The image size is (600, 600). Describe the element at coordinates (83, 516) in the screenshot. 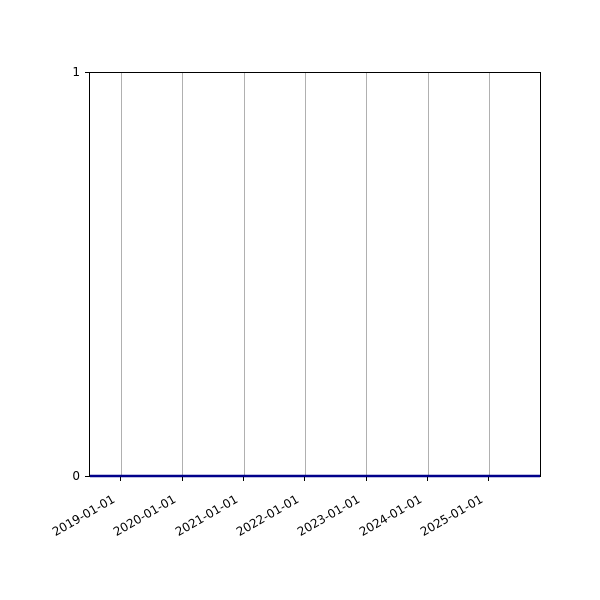

I see `x-tick-label: 2019-01-01` at that location.